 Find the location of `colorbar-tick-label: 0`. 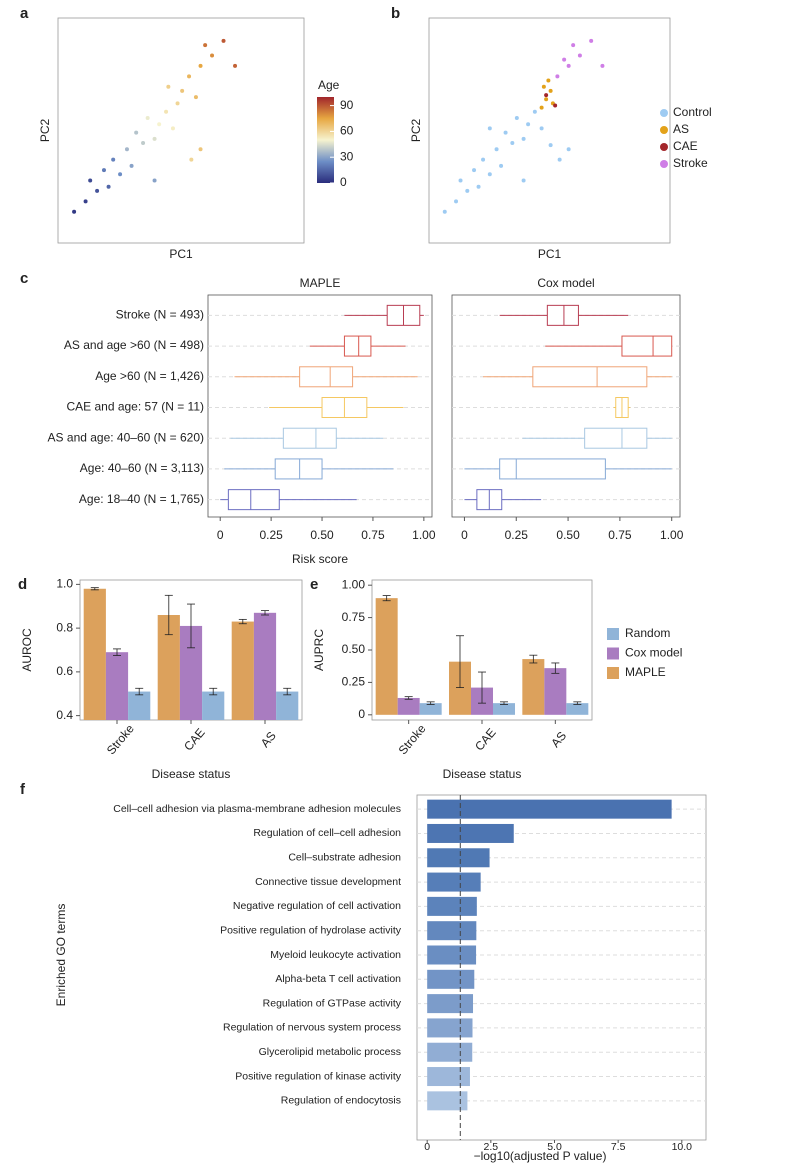

colorbar-tick-label: 0 is located at coordinates (343, 182).